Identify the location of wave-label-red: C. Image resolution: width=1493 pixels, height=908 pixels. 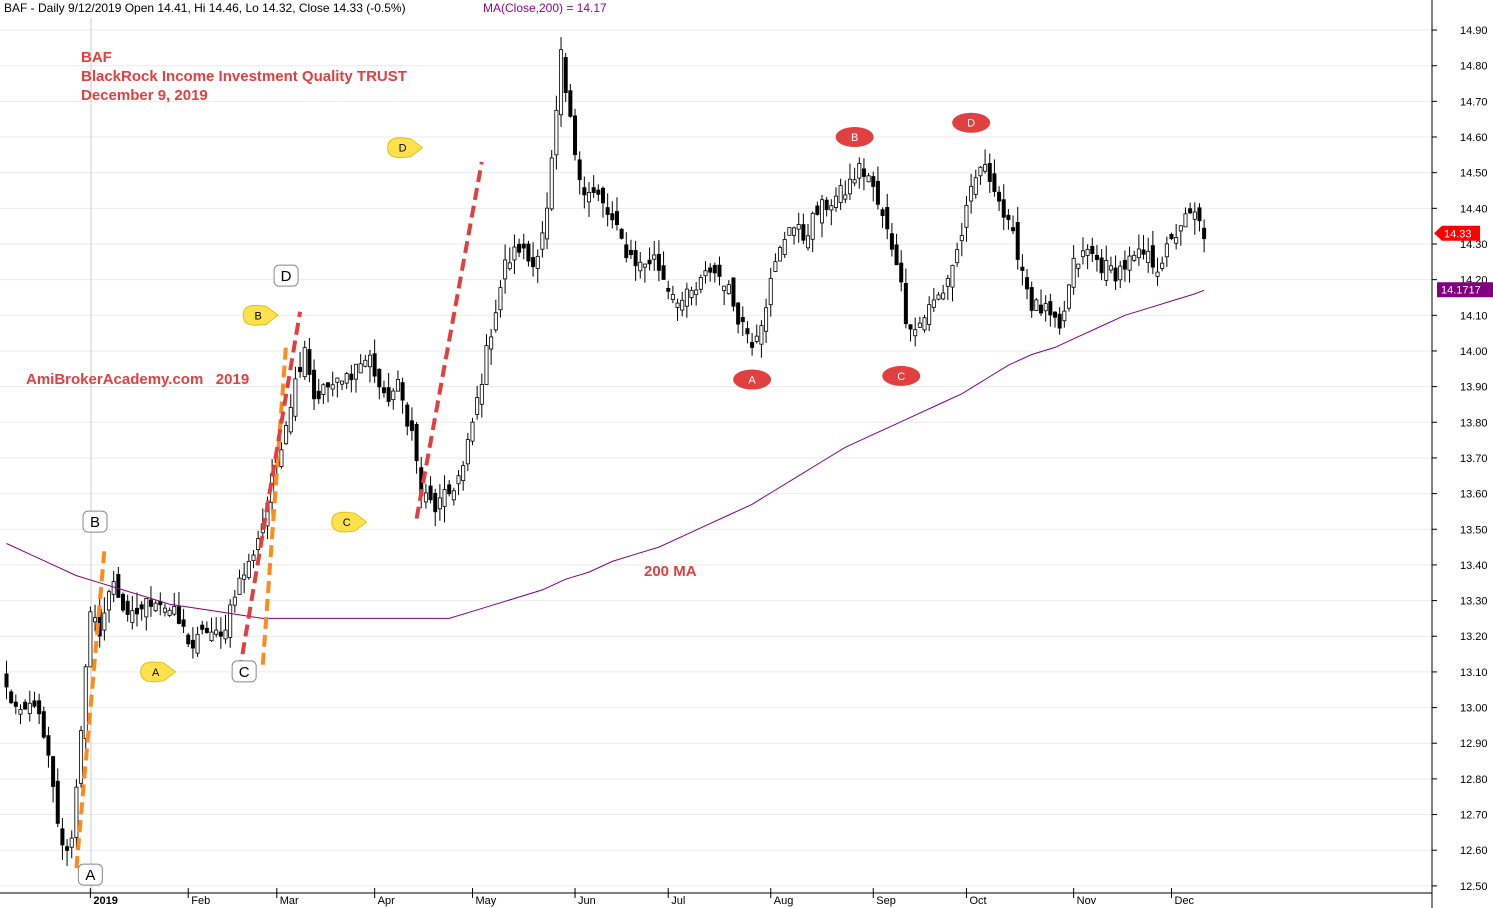
(901, 375).